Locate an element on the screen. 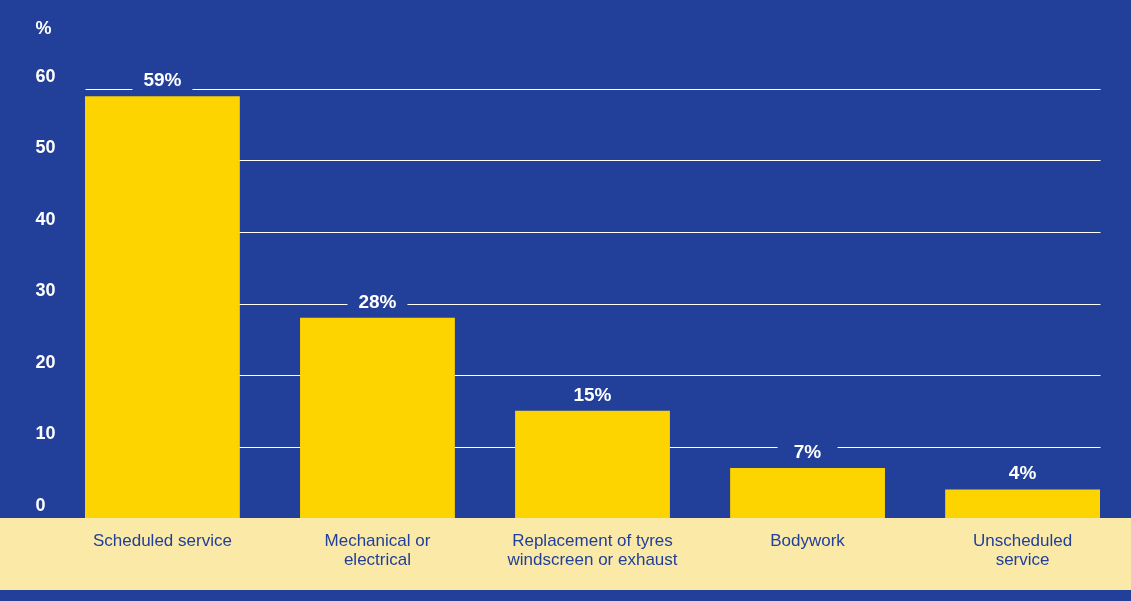 The image size is (1131, 601). x-tick-label: Scheduled service is located at coordinates (162, 540).